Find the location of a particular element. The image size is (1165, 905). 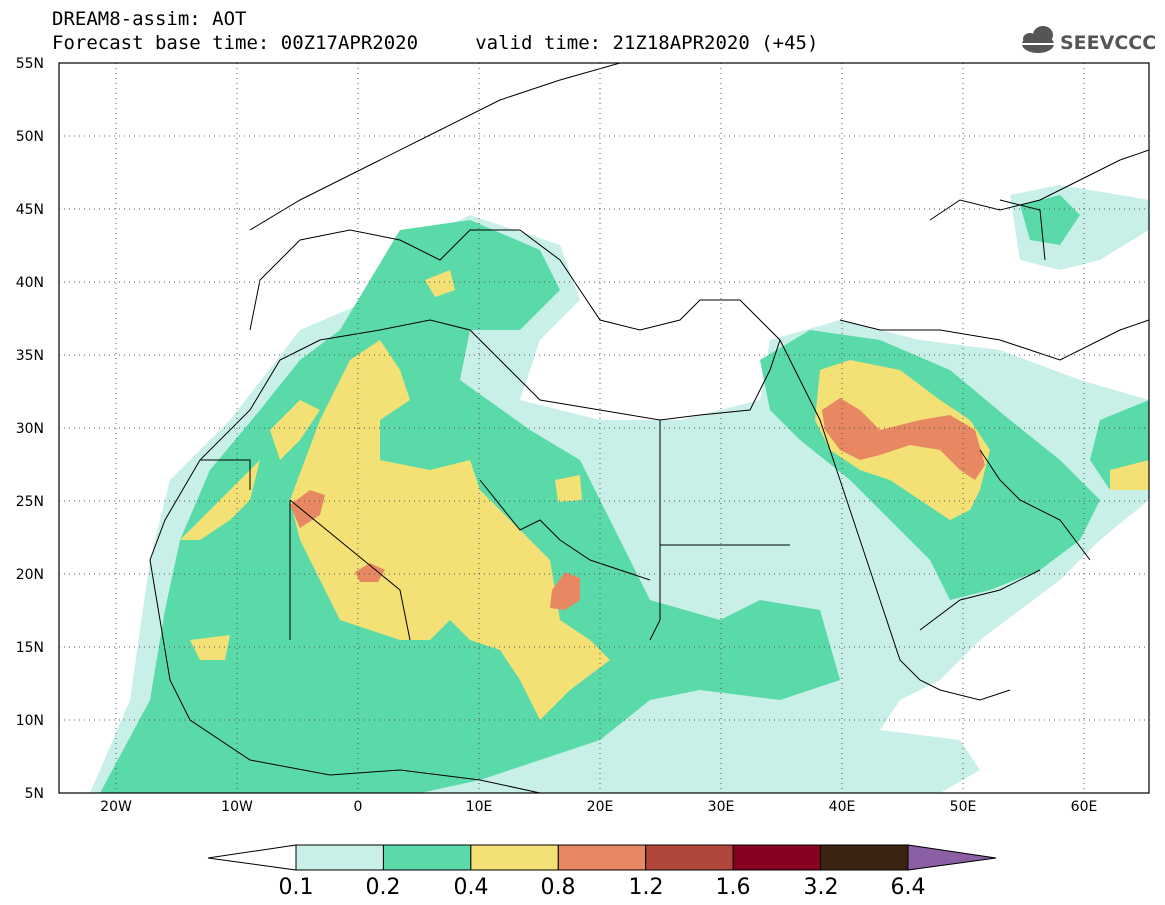

legend-label: 0.8 is located at coordinates (558, 887).